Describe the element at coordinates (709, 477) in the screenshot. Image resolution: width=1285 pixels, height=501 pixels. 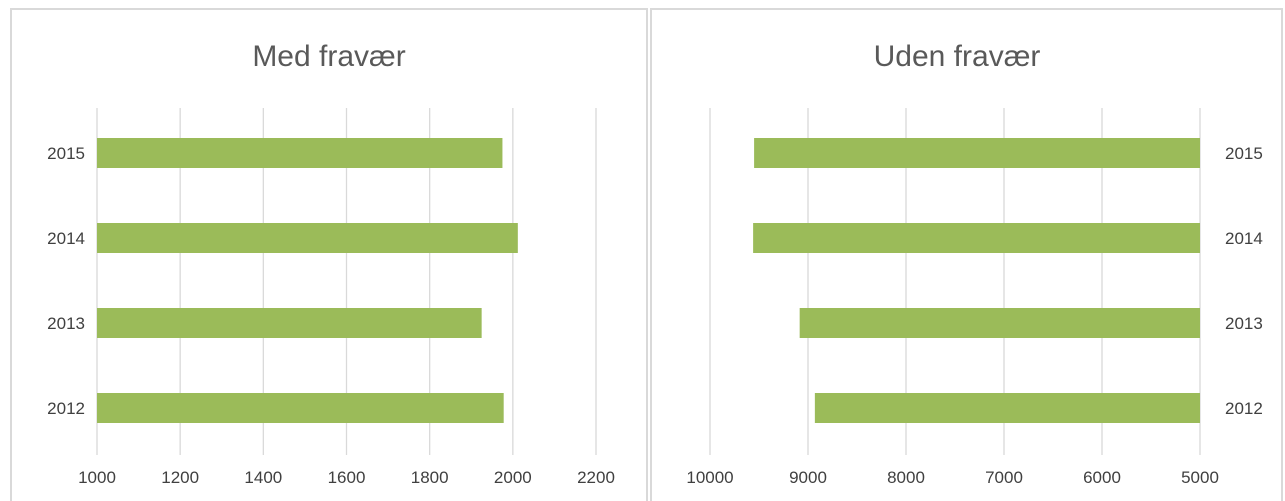
I see `x-tick-label-right: 10000` at that location.